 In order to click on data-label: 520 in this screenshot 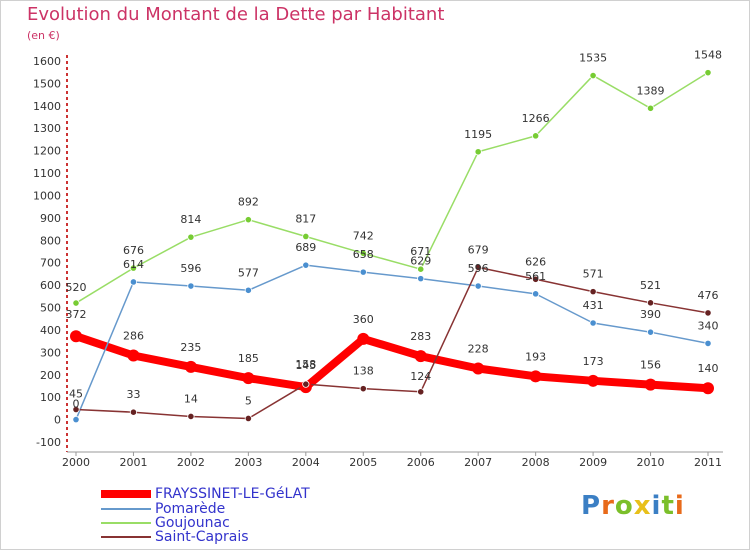, I will do `click(76, 287)`.